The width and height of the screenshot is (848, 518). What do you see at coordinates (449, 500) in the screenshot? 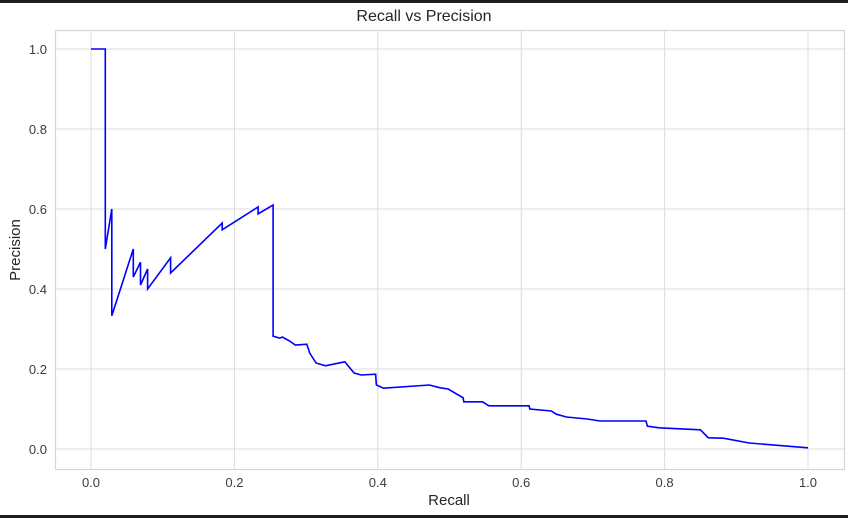
I see `x-axis-label: Recall` at bounding box center [449, 500].